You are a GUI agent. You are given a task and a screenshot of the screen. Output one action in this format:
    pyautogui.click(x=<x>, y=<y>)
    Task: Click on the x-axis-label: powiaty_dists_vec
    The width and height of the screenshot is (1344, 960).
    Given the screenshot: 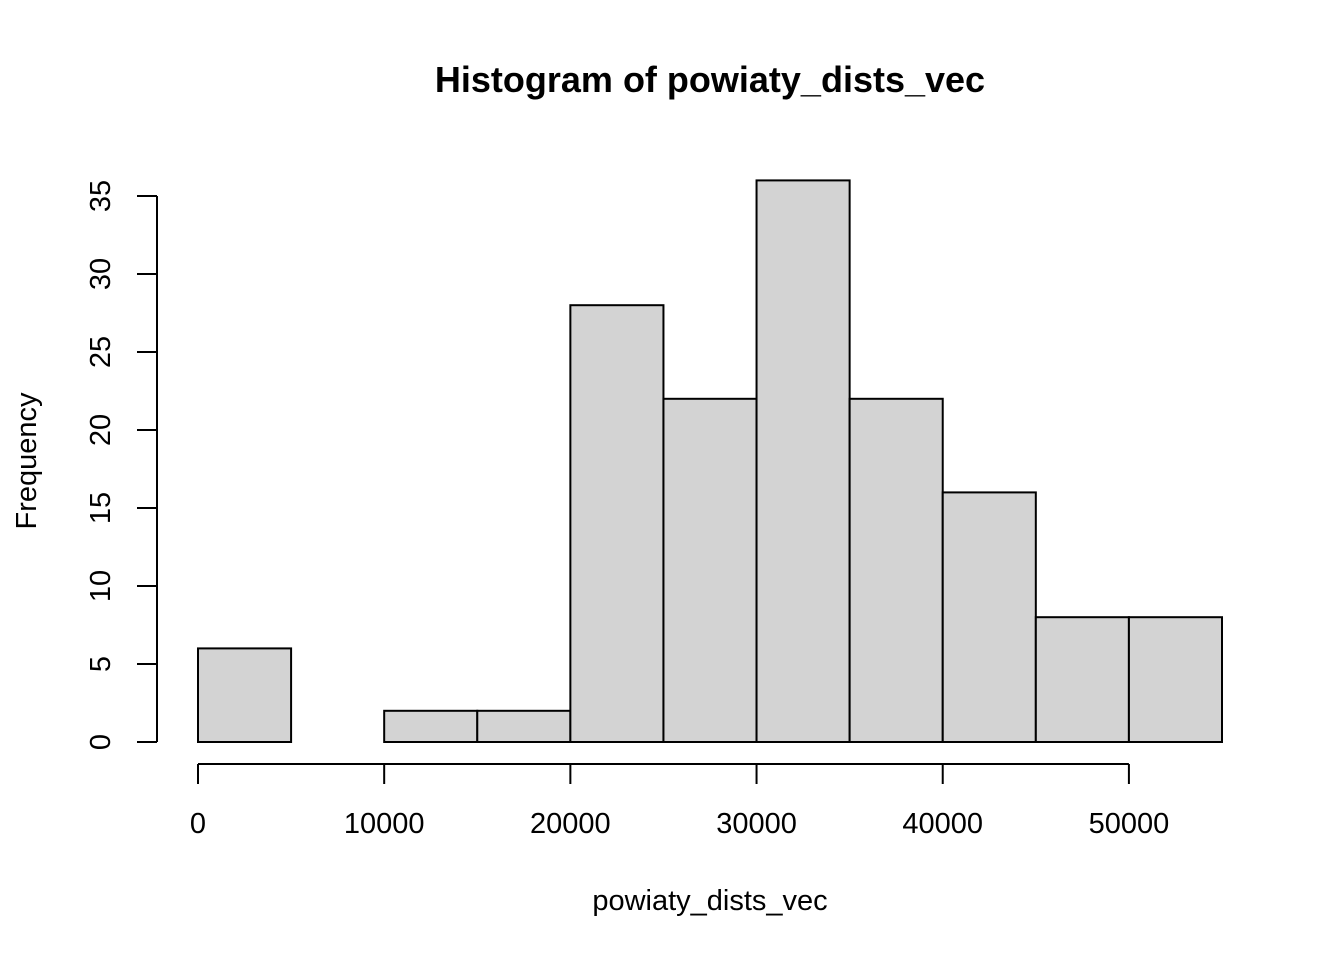 What is the action you would take?
    pyautogui.click(x=709, y=901)
    